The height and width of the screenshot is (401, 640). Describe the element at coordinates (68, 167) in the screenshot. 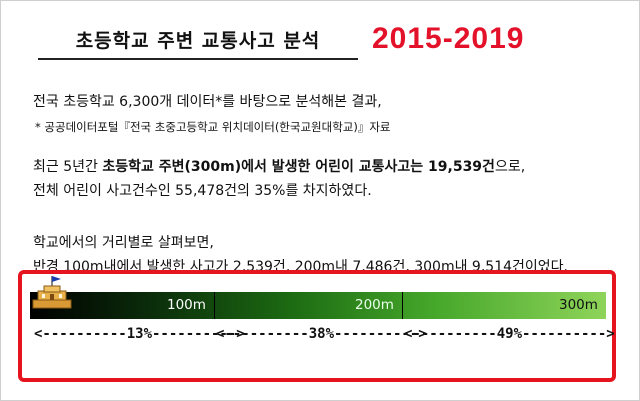

I see `summary-prefix: 최근 5년간` at that location.